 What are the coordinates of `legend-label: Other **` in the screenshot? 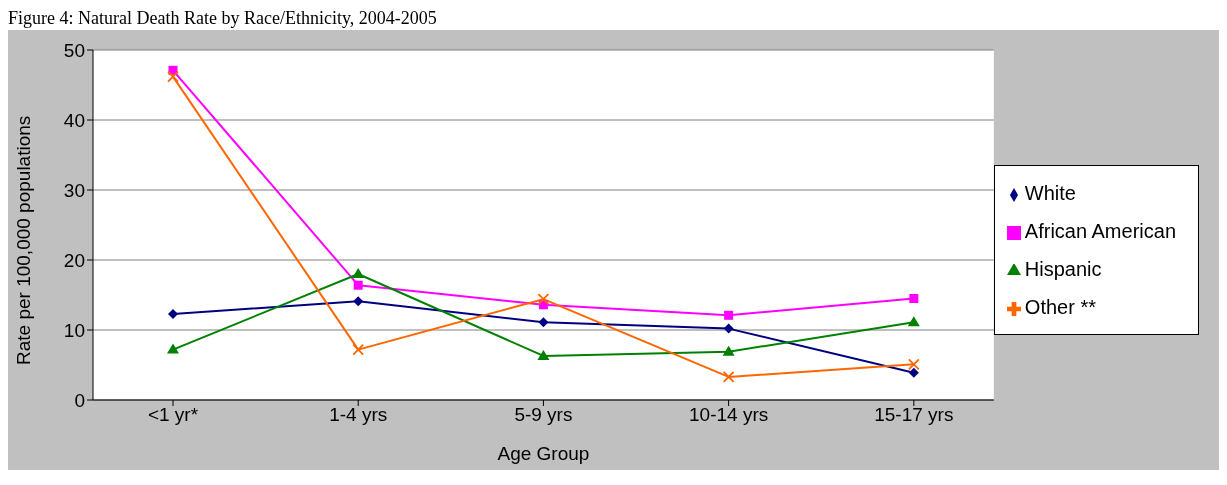 It's located at (1060, 307).